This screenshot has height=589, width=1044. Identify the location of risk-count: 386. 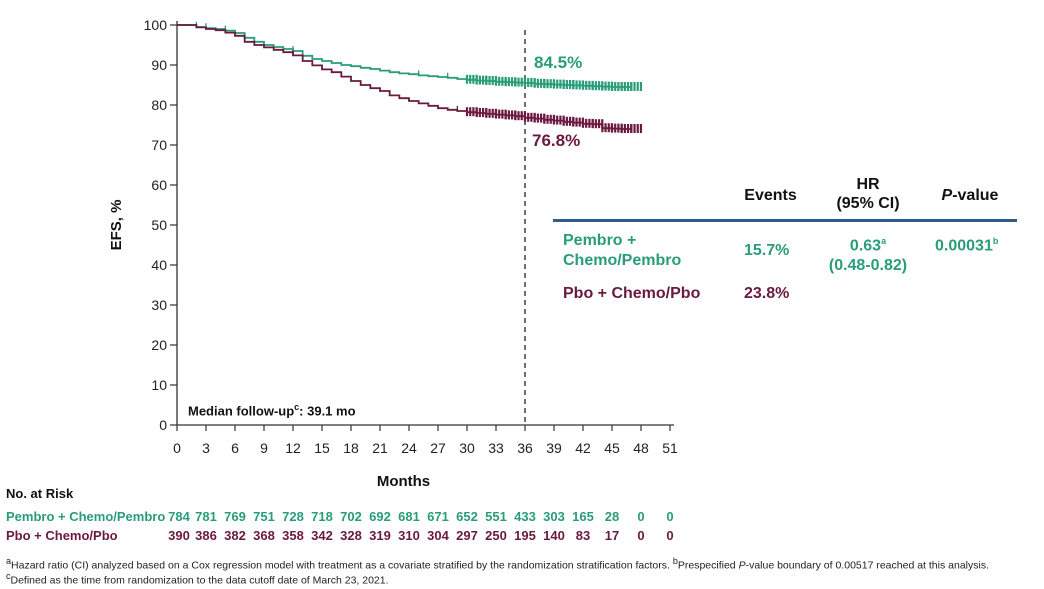
(206, 535).